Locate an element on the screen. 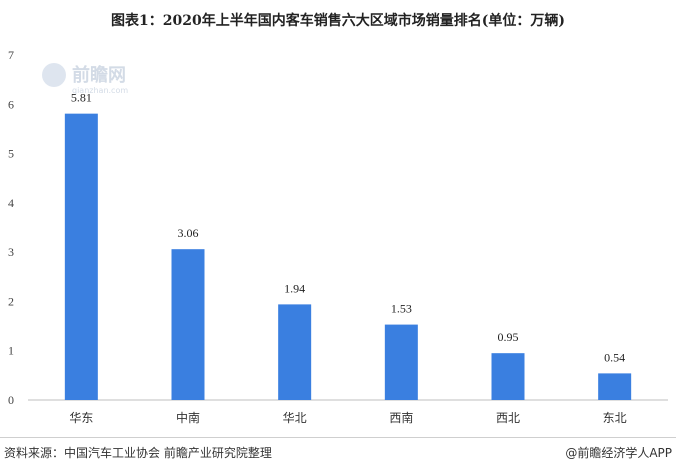  watermark-logo: 前瞻网 qianzhan.com is located at coordinates (85, 79).